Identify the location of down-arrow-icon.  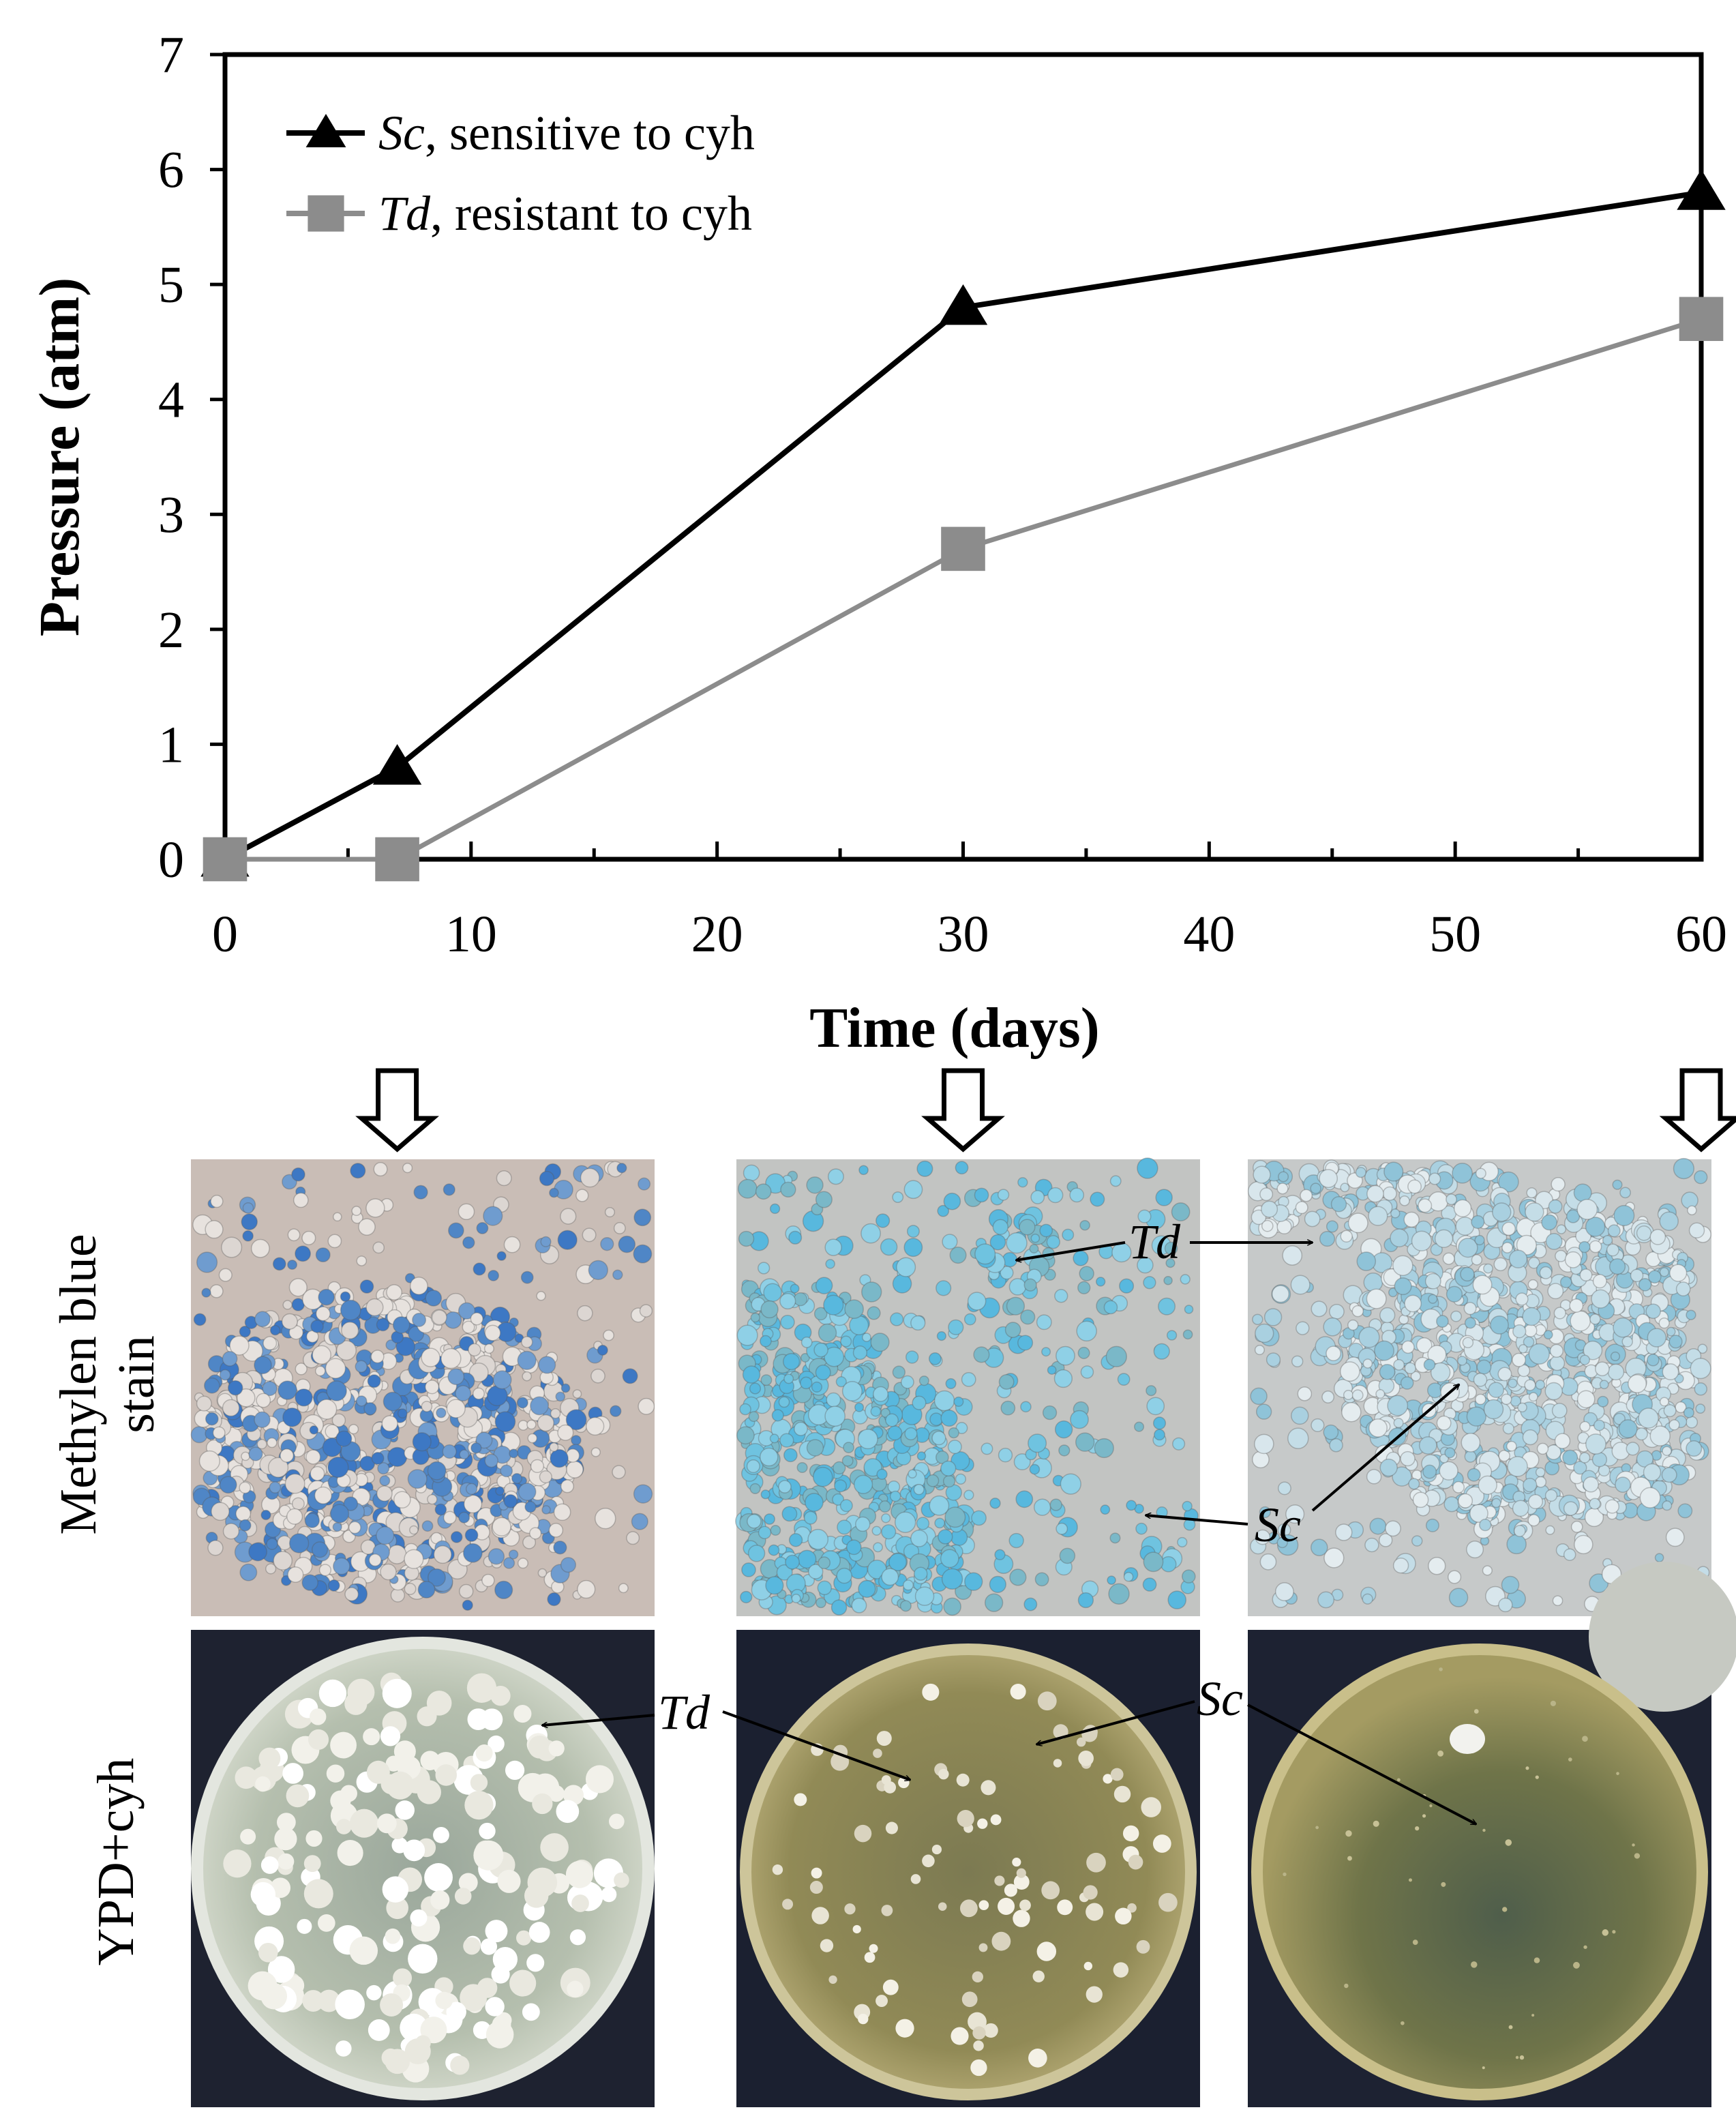
(963, 1110).